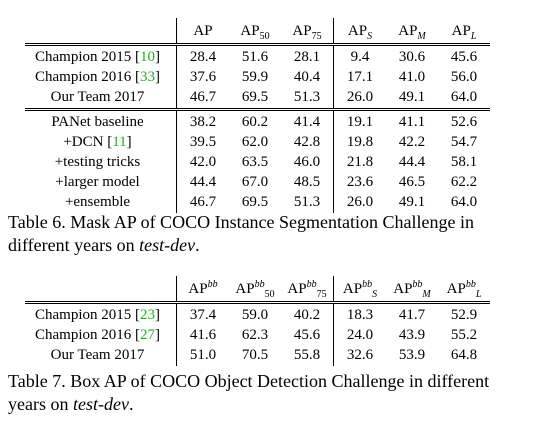  Describe the element at coordinates (255, 182) in the screenshot. I see `table-cell: 67.0` at that location.